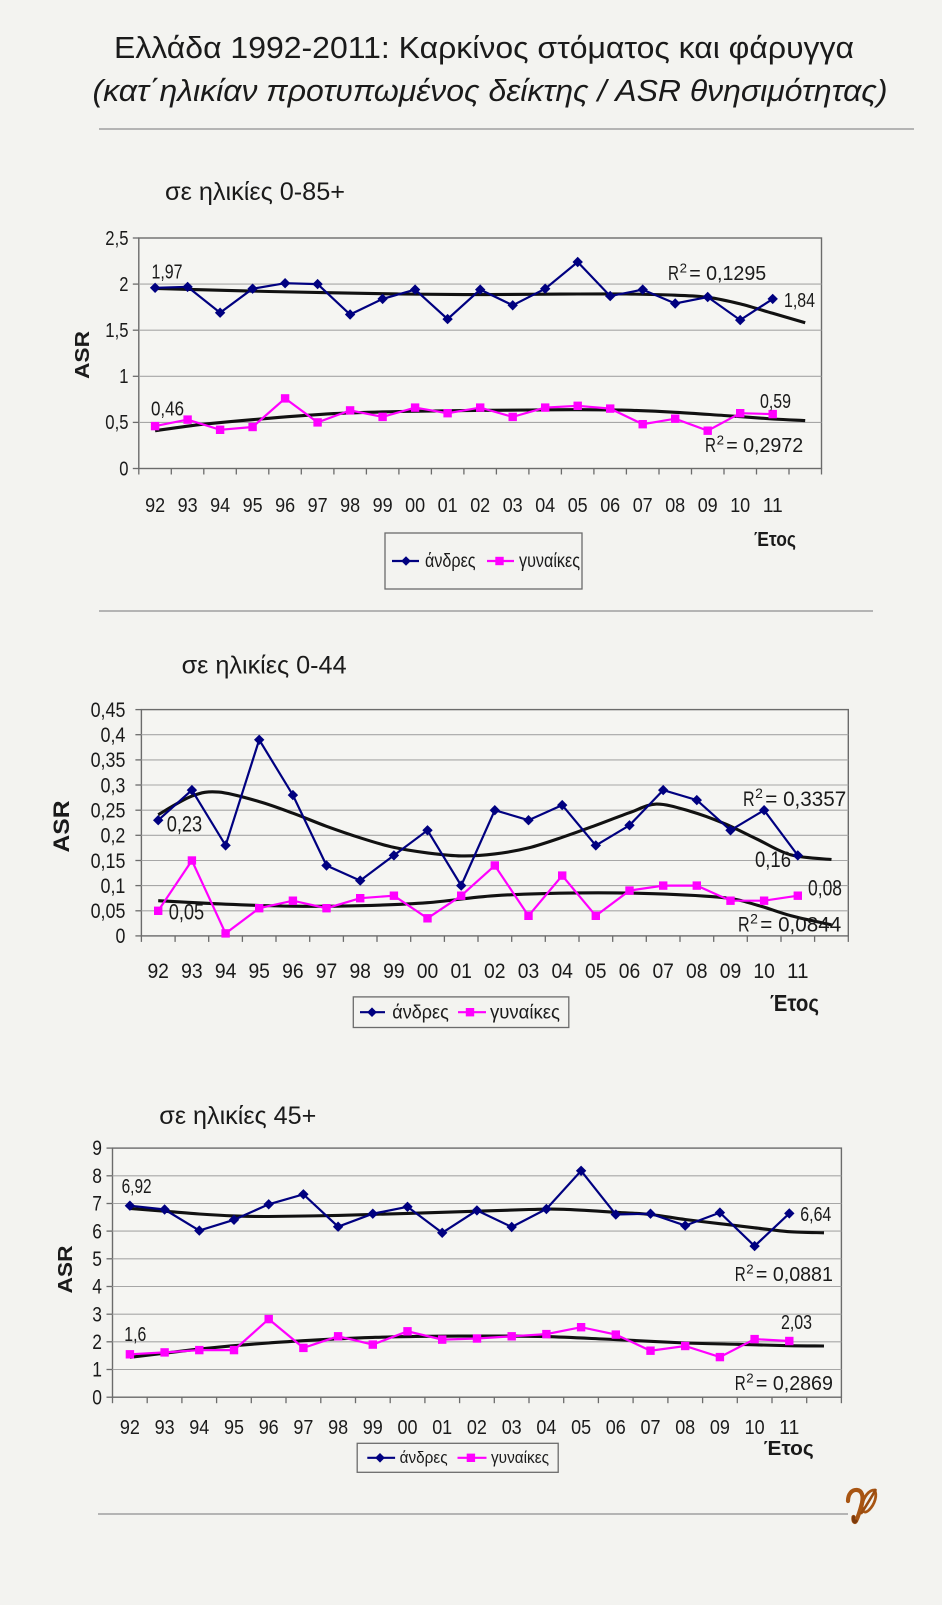 This screenshot has width=942, height=1605. Describe the element at coordinates (108, 911) in the screenshot. I see `svg-text: 0,05` at that location.